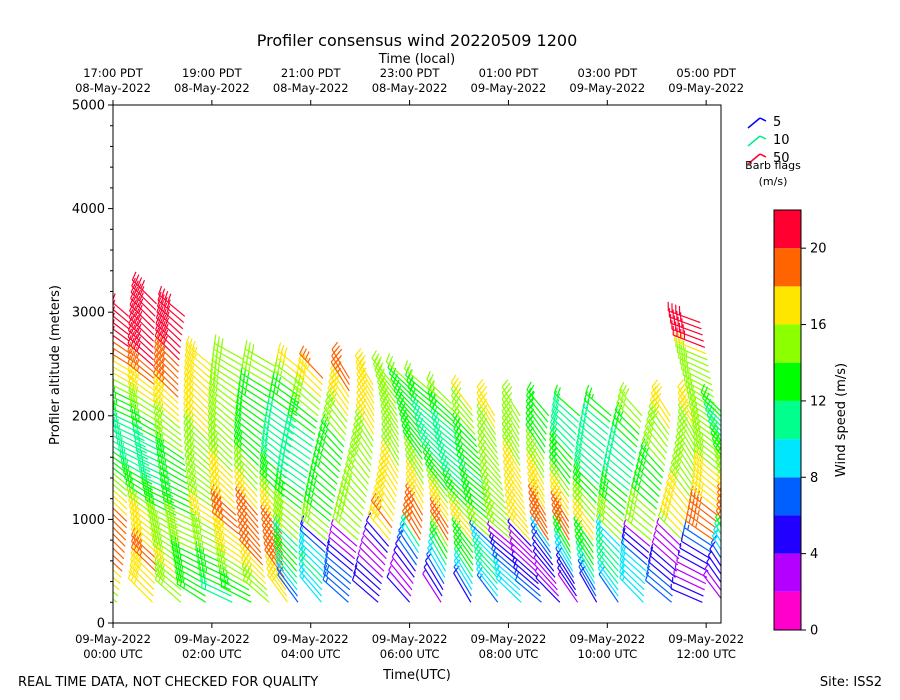 This screenshot has height=700, width=900. Describe the element at coordinates (311, 88) in the screenshot. I see `top-tick-label-date: 08-May-2022` at that location.